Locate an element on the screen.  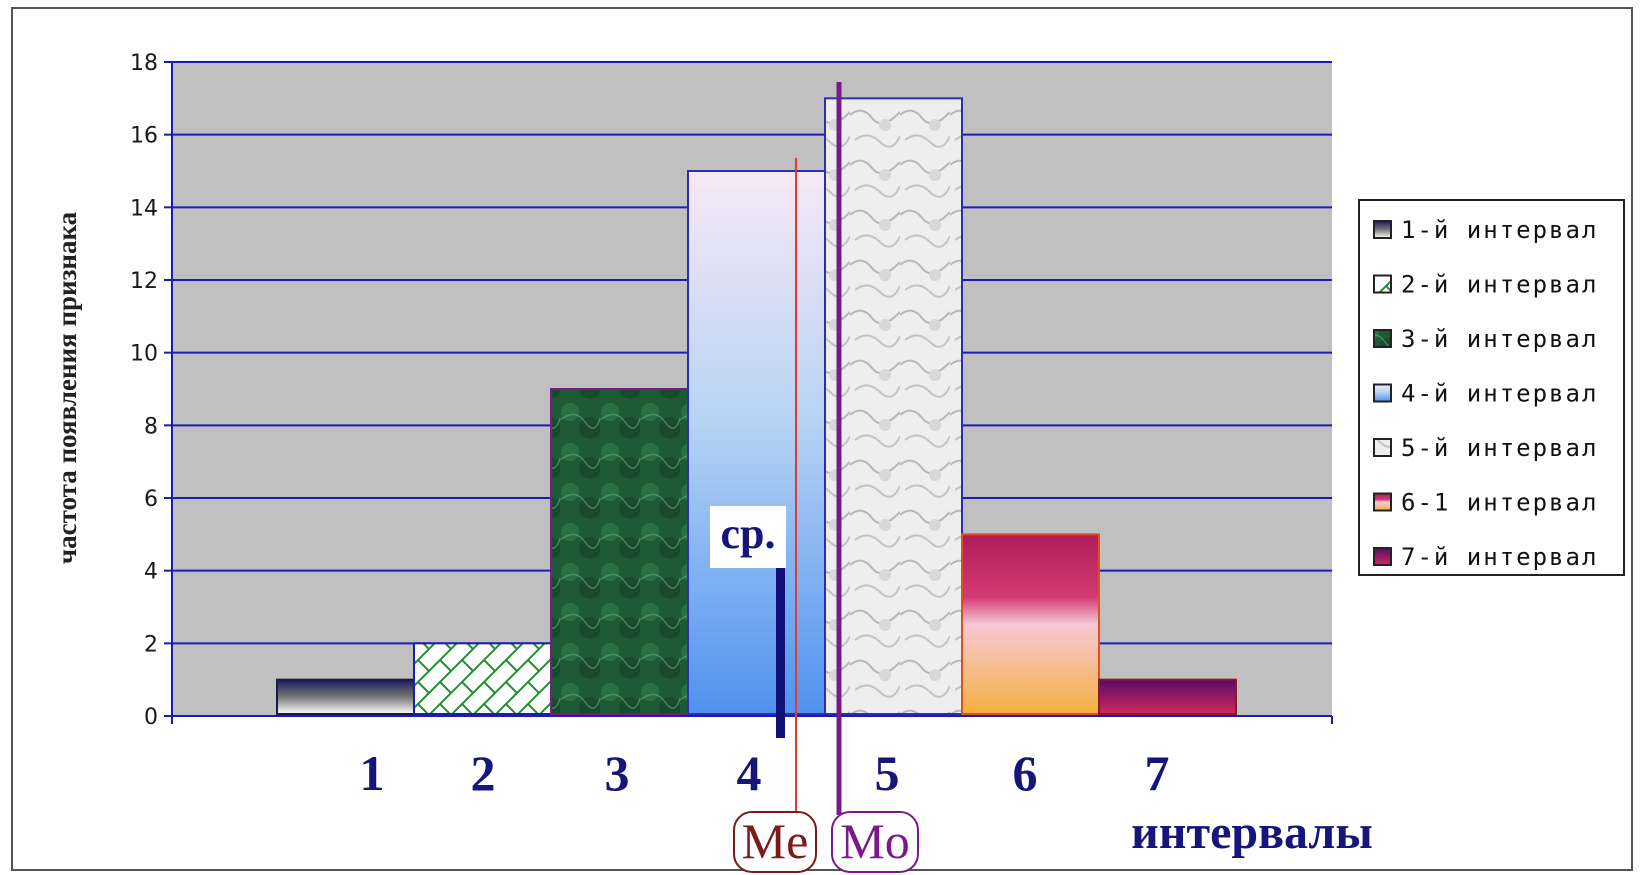
legend-label-7: 7-й интервал is located at coordinates (1499, 557).